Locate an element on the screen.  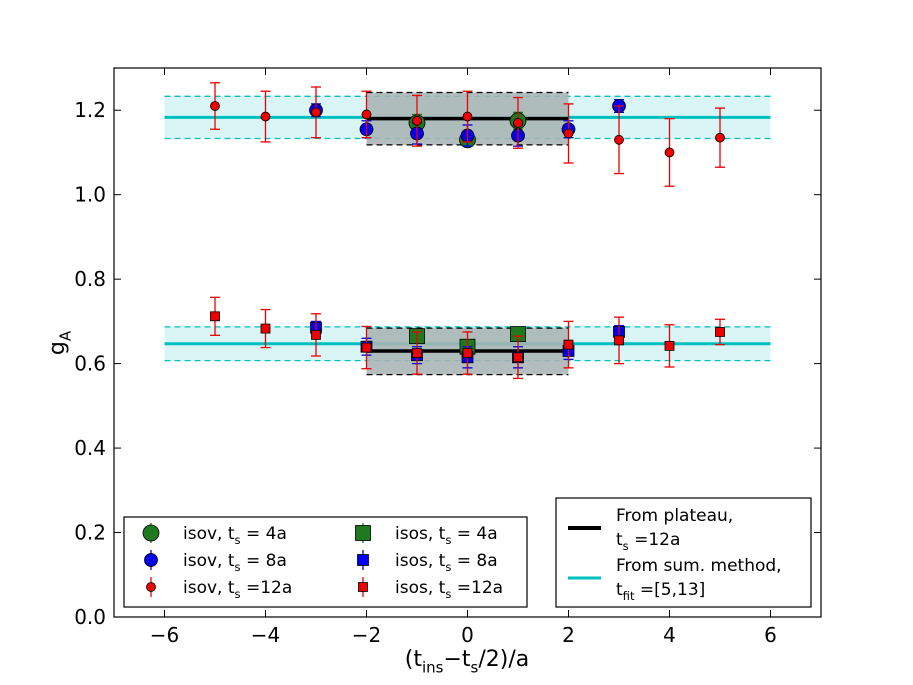
x-tick-label: −2 is located at coordinates (366, 635).